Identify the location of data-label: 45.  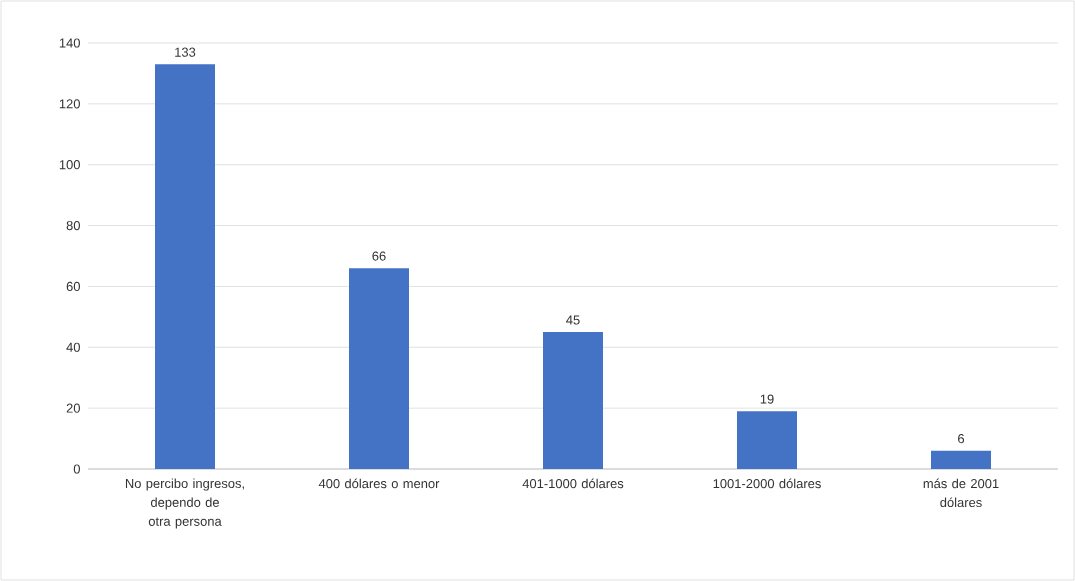
(573, 320).